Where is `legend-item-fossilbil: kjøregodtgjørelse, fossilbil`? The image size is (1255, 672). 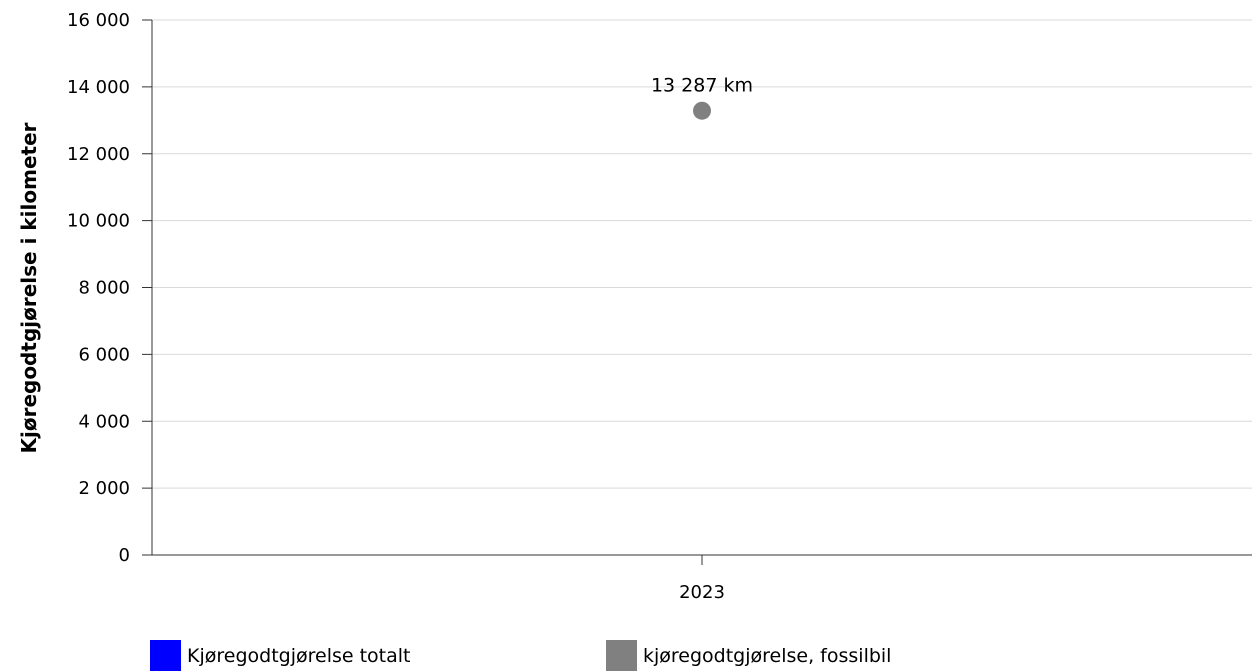
legend-item-fossilbil: kjøregodtgjørelse, fossilbil is located at coordinates (748, 655).